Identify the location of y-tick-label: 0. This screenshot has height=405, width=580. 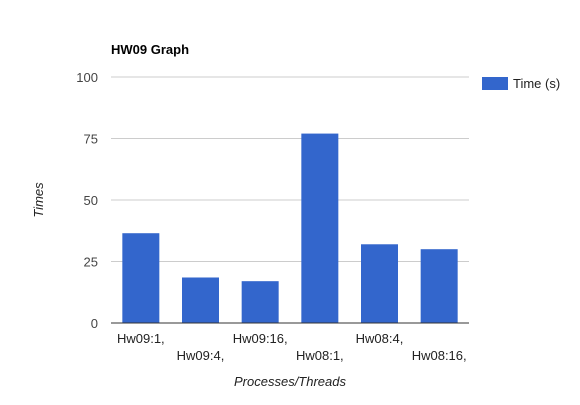
(94, 323).